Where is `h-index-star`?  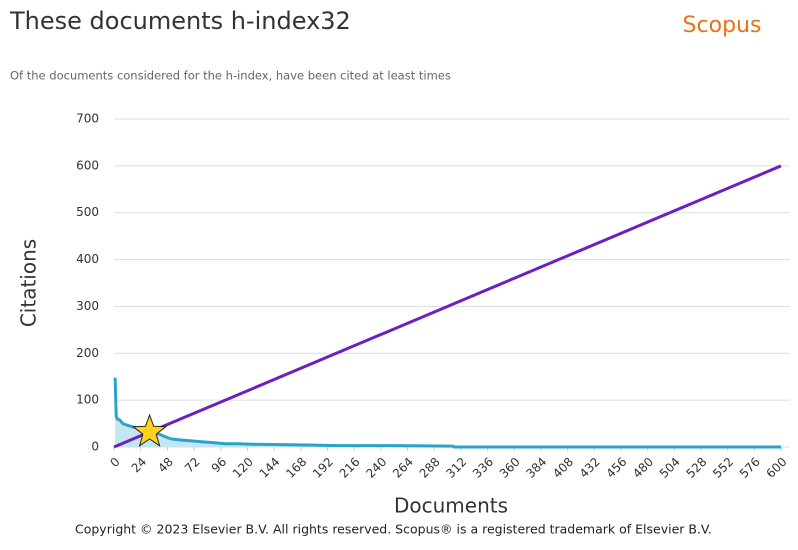
h-index-star is located at coordinates (150, 430).